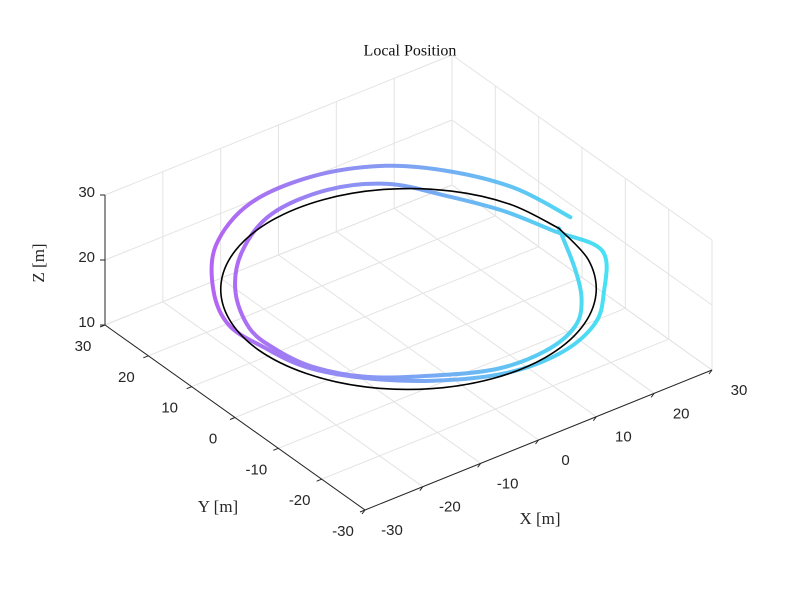 Image resolution: width=793 pixels, height=595 pixels. Describe the element at coordinates (343, 531) in the screenshot. I see `y-tick-label: -30` at that location.